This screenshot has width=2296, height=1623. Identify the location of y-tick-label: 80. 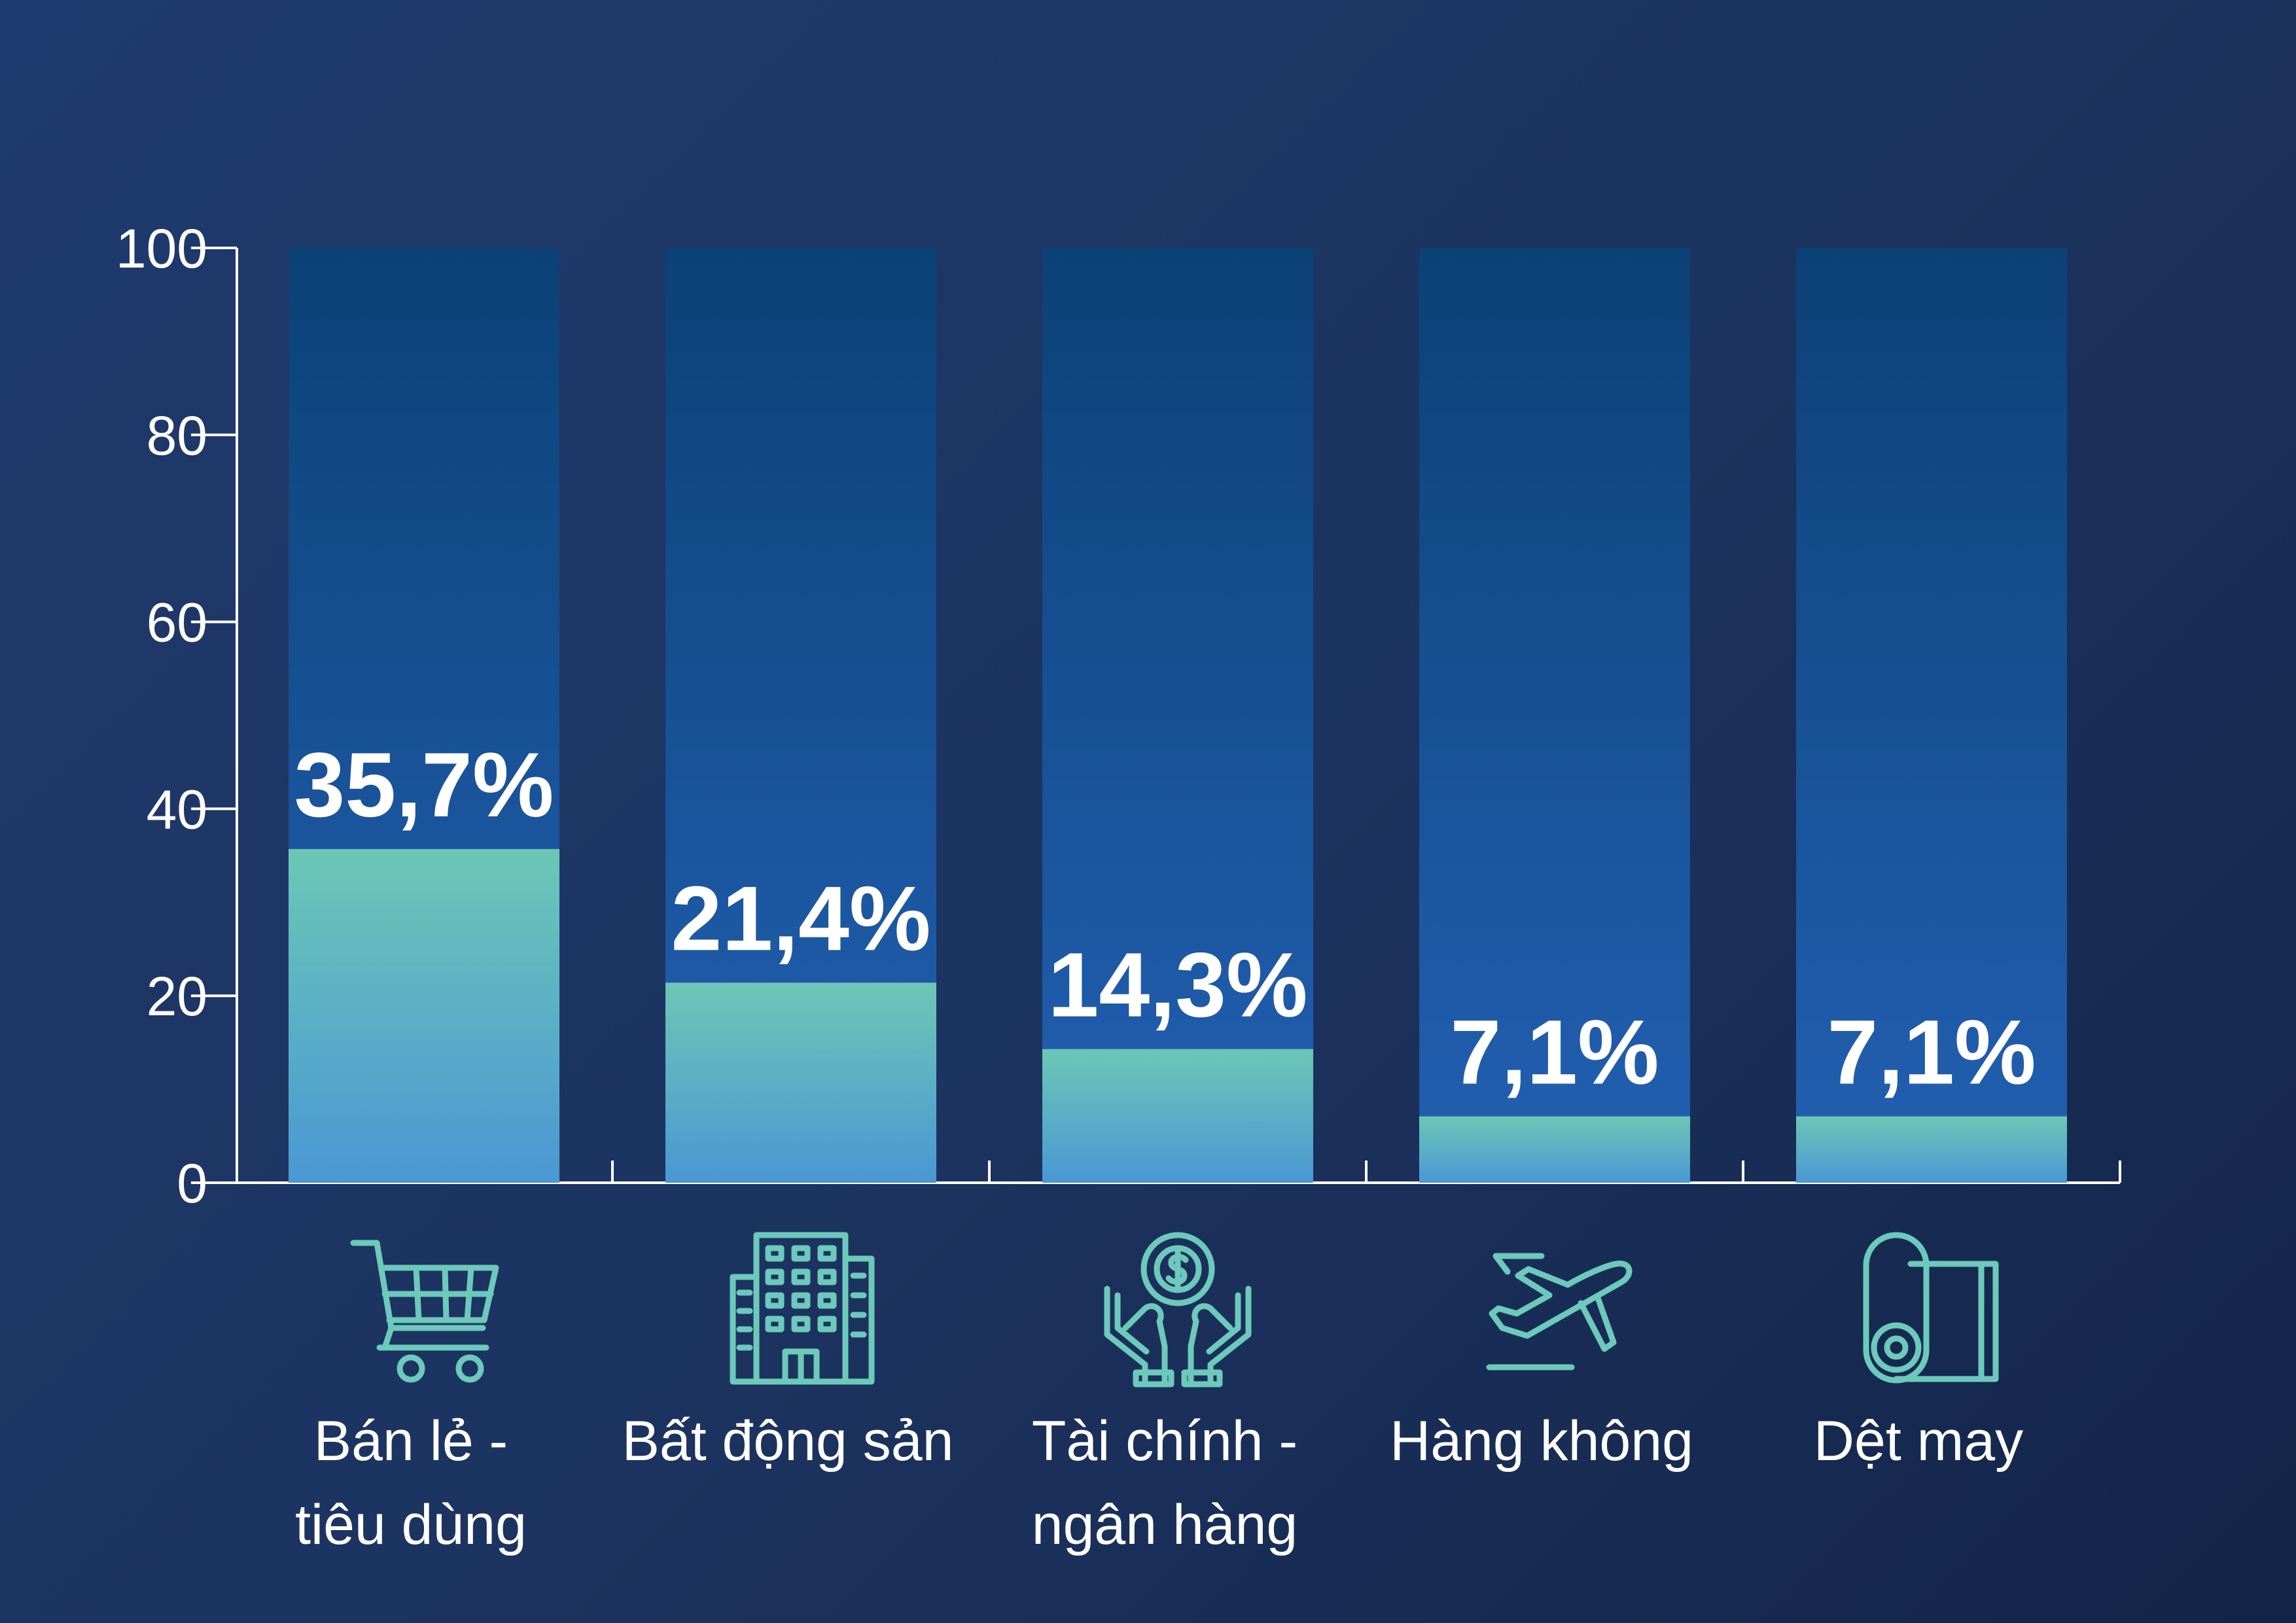
(177, 436).